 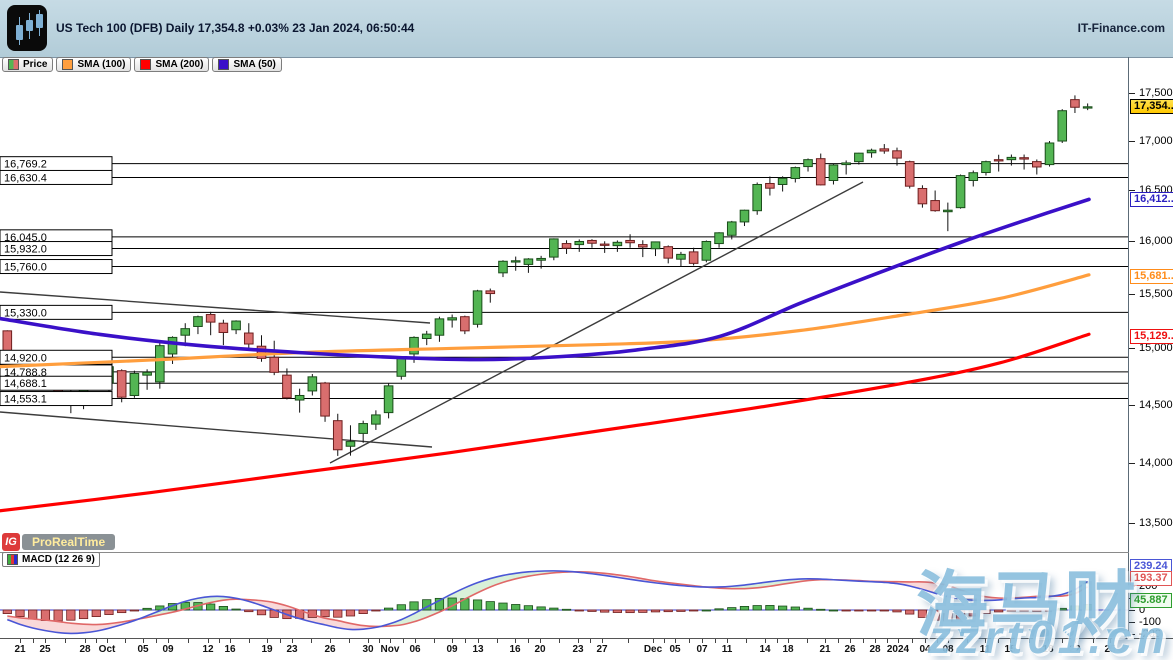 I want to click on tab-sma100: SMA (100), so click(x=94, y=64).